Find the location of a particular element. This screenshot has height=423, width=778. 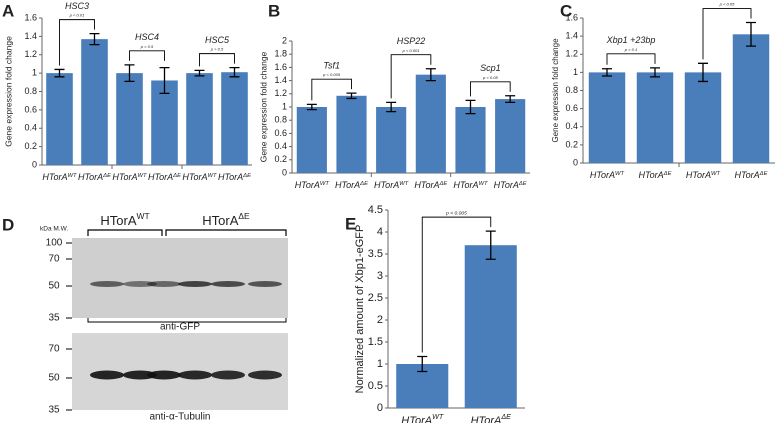

gene-name: HSC3 is located at coordinates (77, 6).